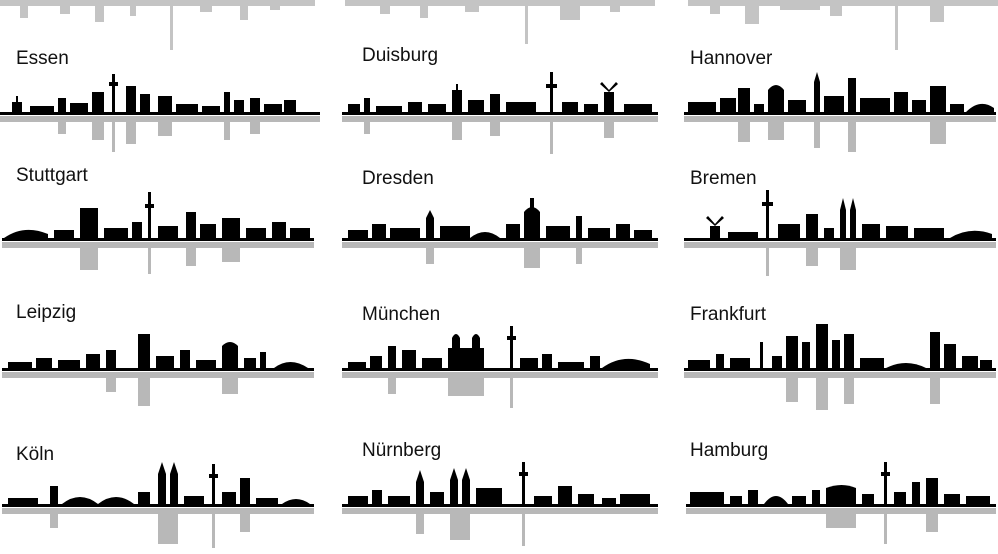 This screenshot has height=554, width=998. Describe the element at coordinates (42, 58) in the screenshot. I see `city-name-label: Essen` at that location.